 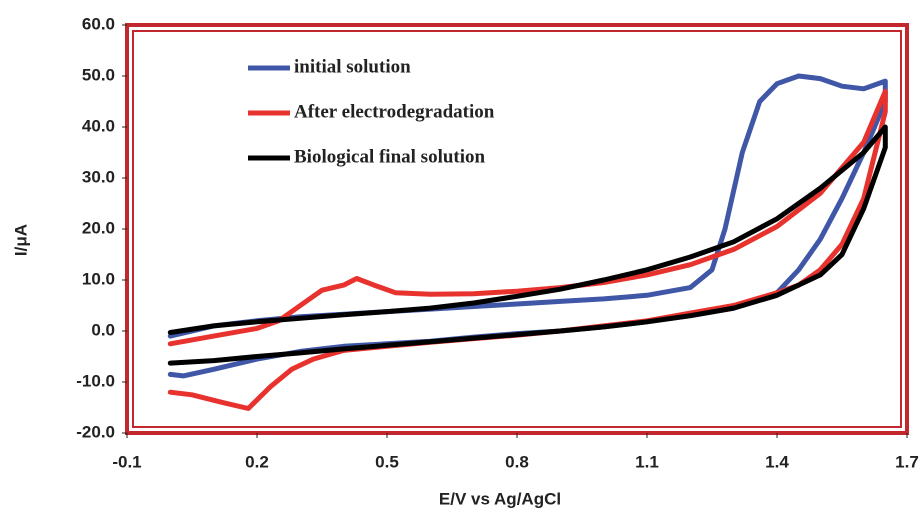 I want to click on y-tick-label: 10.0, so click(x=98, y=278).